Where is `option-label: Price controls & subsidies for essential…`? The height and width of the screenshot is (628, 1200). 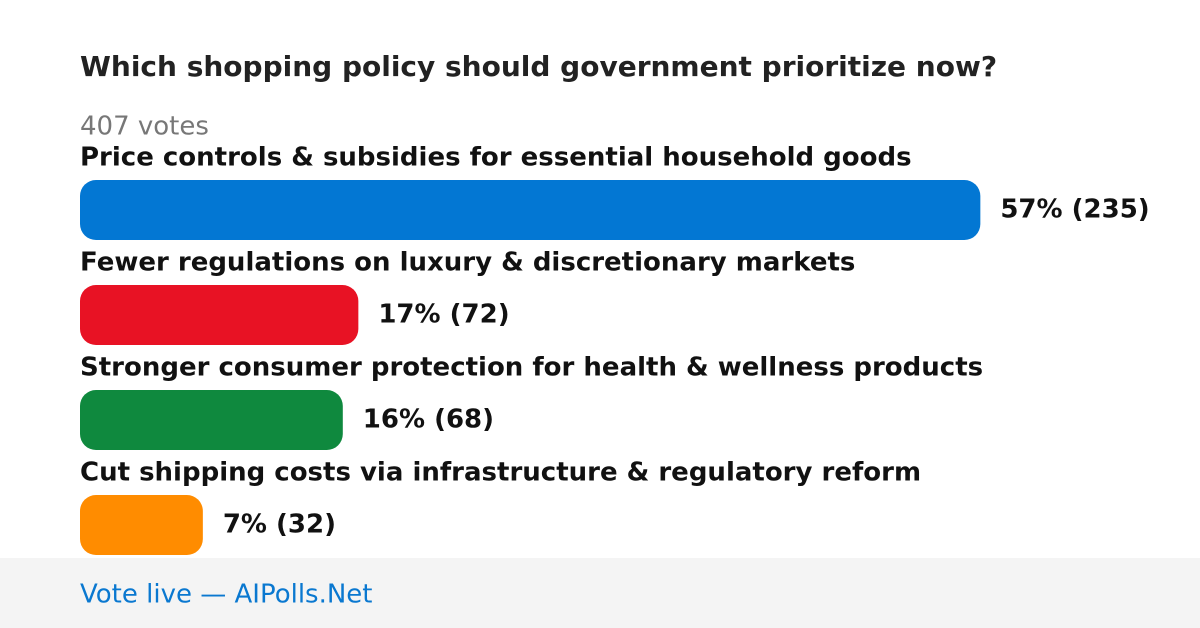 option-label: Price controls & subsidies for essential… is located at coordinates (496, 158).